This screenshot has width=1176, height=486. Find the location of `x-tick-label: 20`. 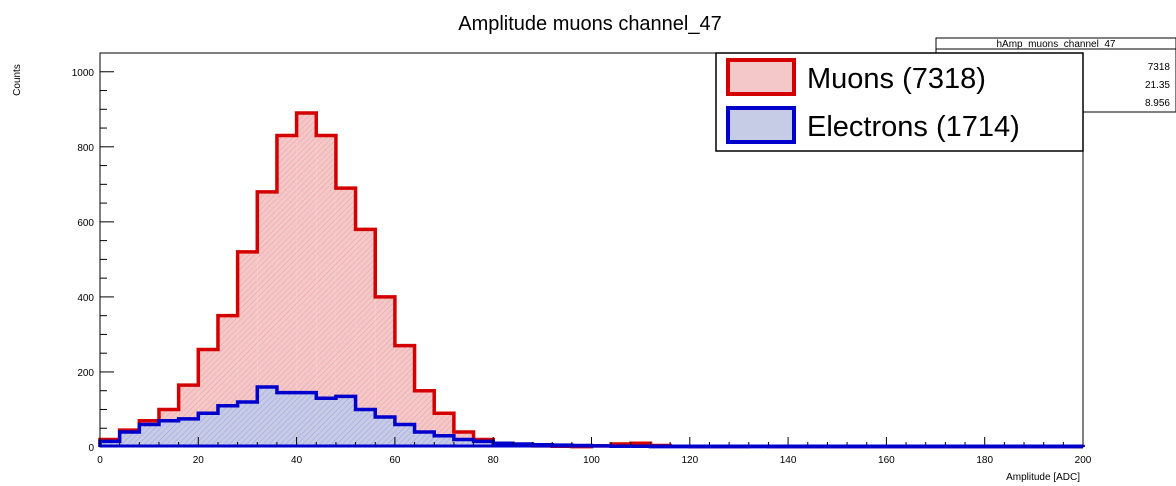

x-tick-label: 20 is located at coordinates (199, 460).